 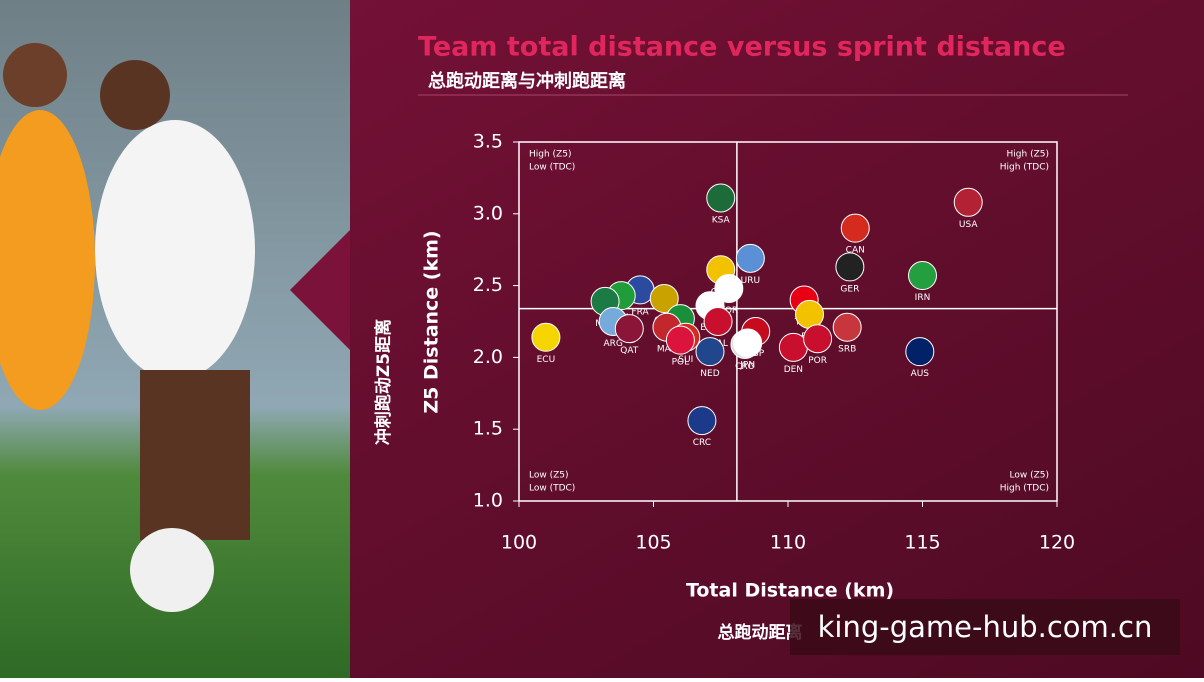 I want to click on x-tick-label: 100, so click(x=519, y=543).